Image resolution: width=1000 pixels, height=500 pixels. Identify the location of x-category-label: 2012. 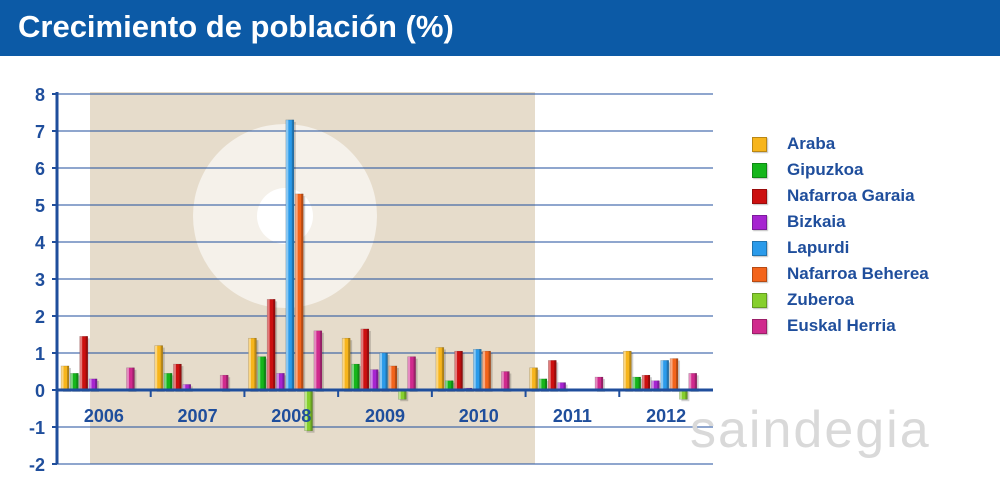
(666, 416).